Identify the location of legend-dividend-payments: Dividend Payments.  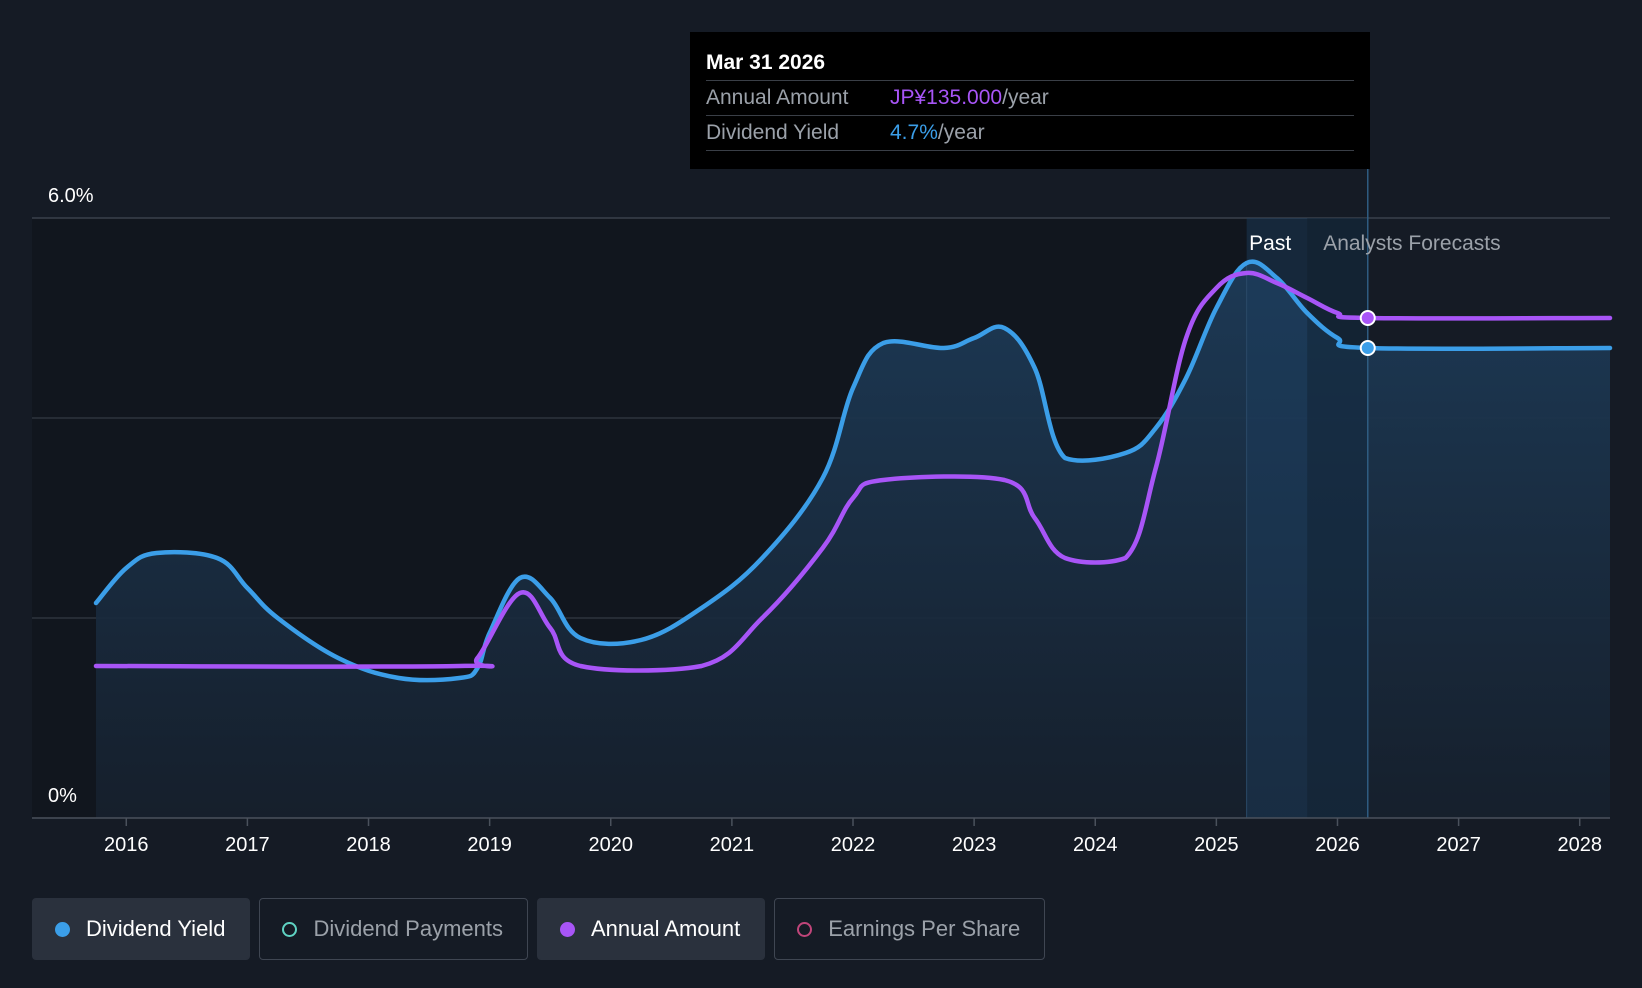
(393, 929).